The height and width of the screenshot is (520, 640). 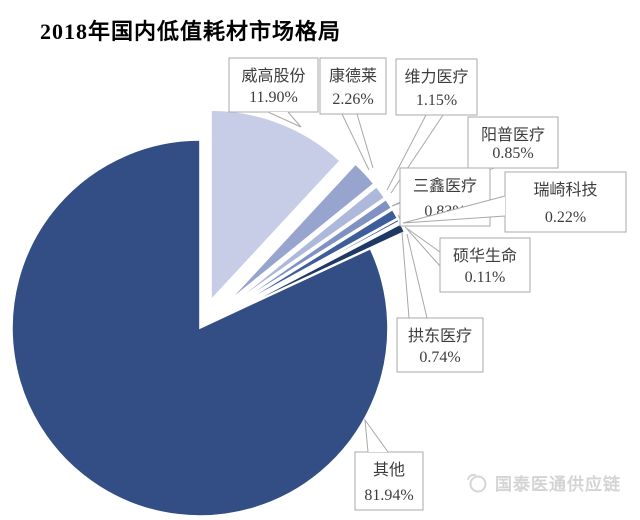 What do you see at coordinates (353, 76) in the screenshot?
I see `label-name-康德莱: 康德莱` at bounding box center [353, 76].